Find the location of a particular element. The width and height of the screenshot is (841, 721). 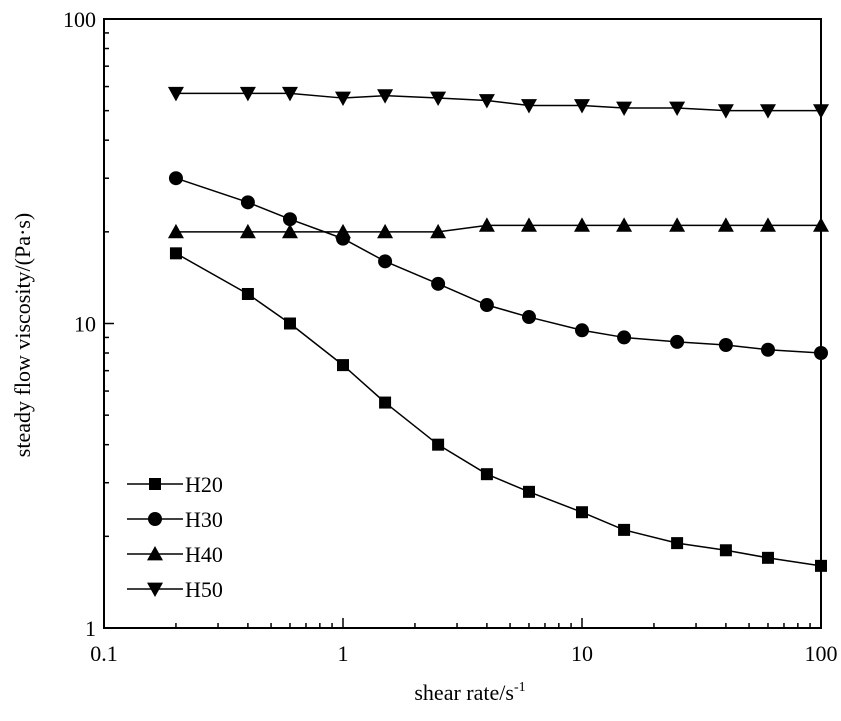

legend-marker-h40 is located at coordinates (155, 553).